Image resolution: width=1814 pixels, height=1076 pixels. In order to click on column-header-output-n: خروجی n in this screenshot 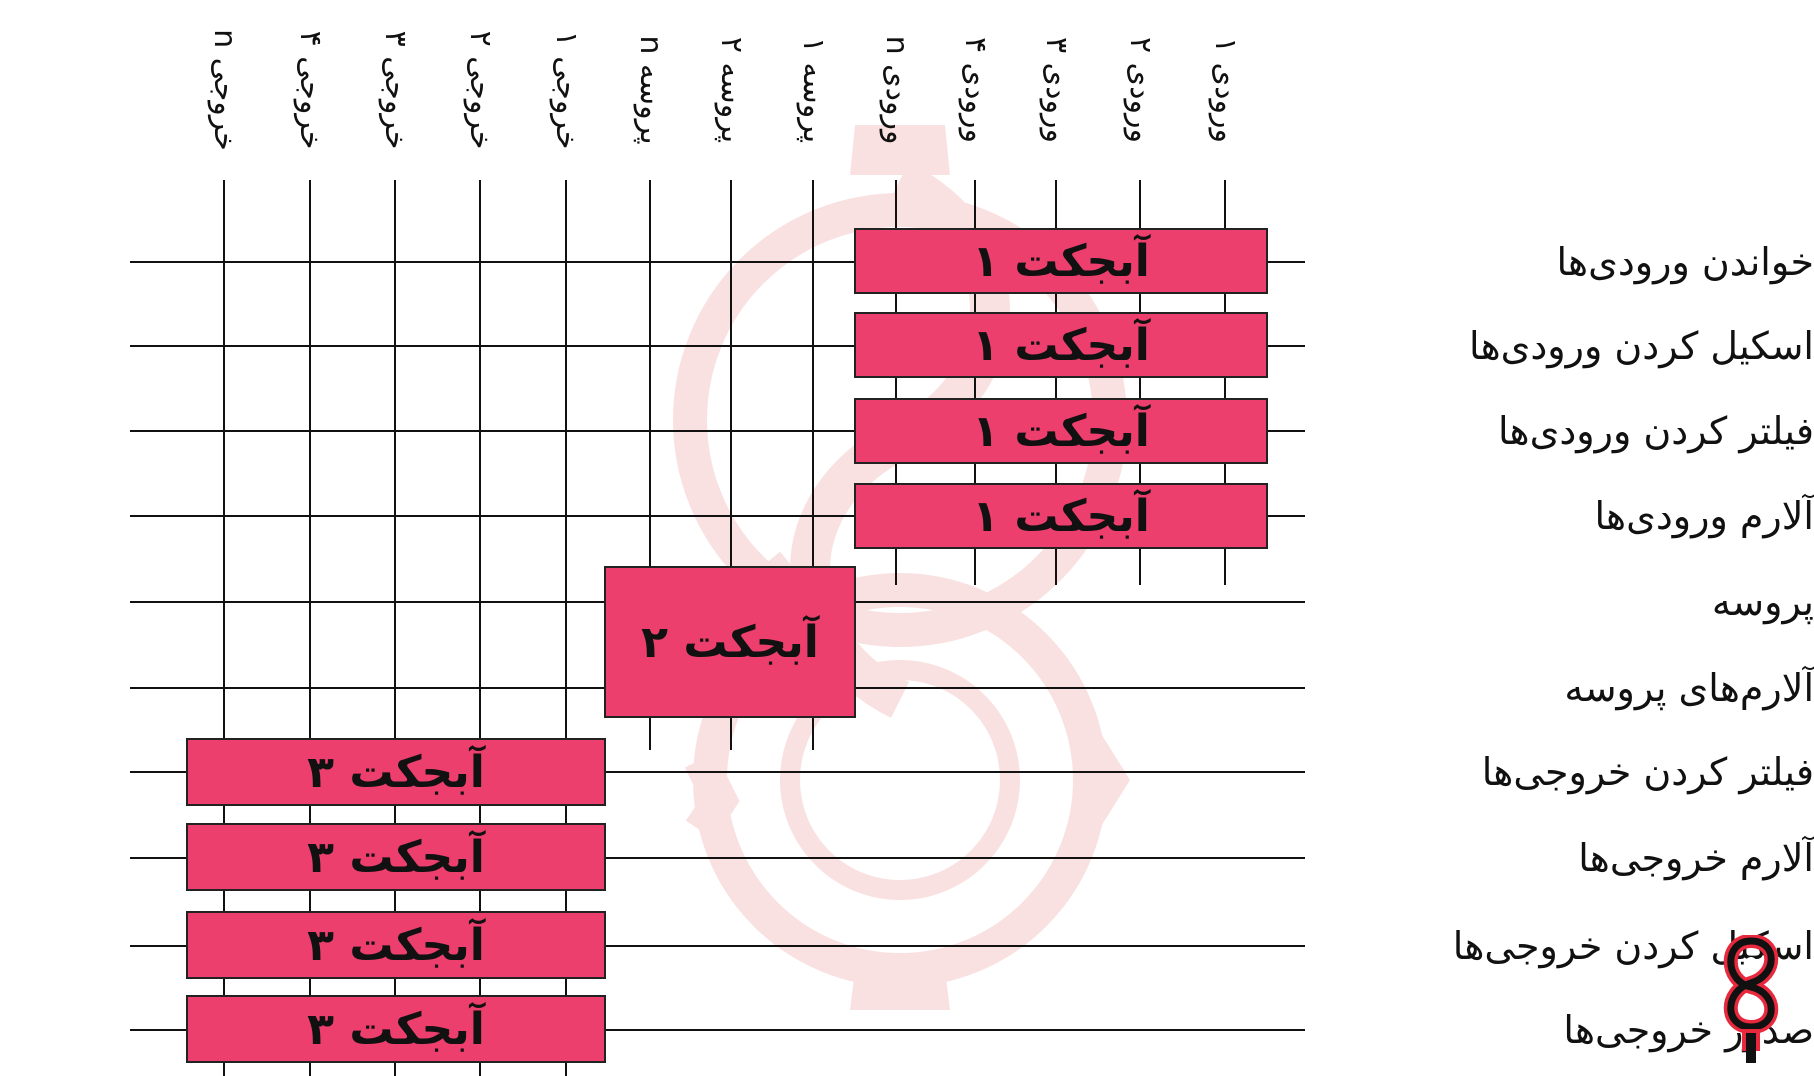, I will do `click(224, 90)`.